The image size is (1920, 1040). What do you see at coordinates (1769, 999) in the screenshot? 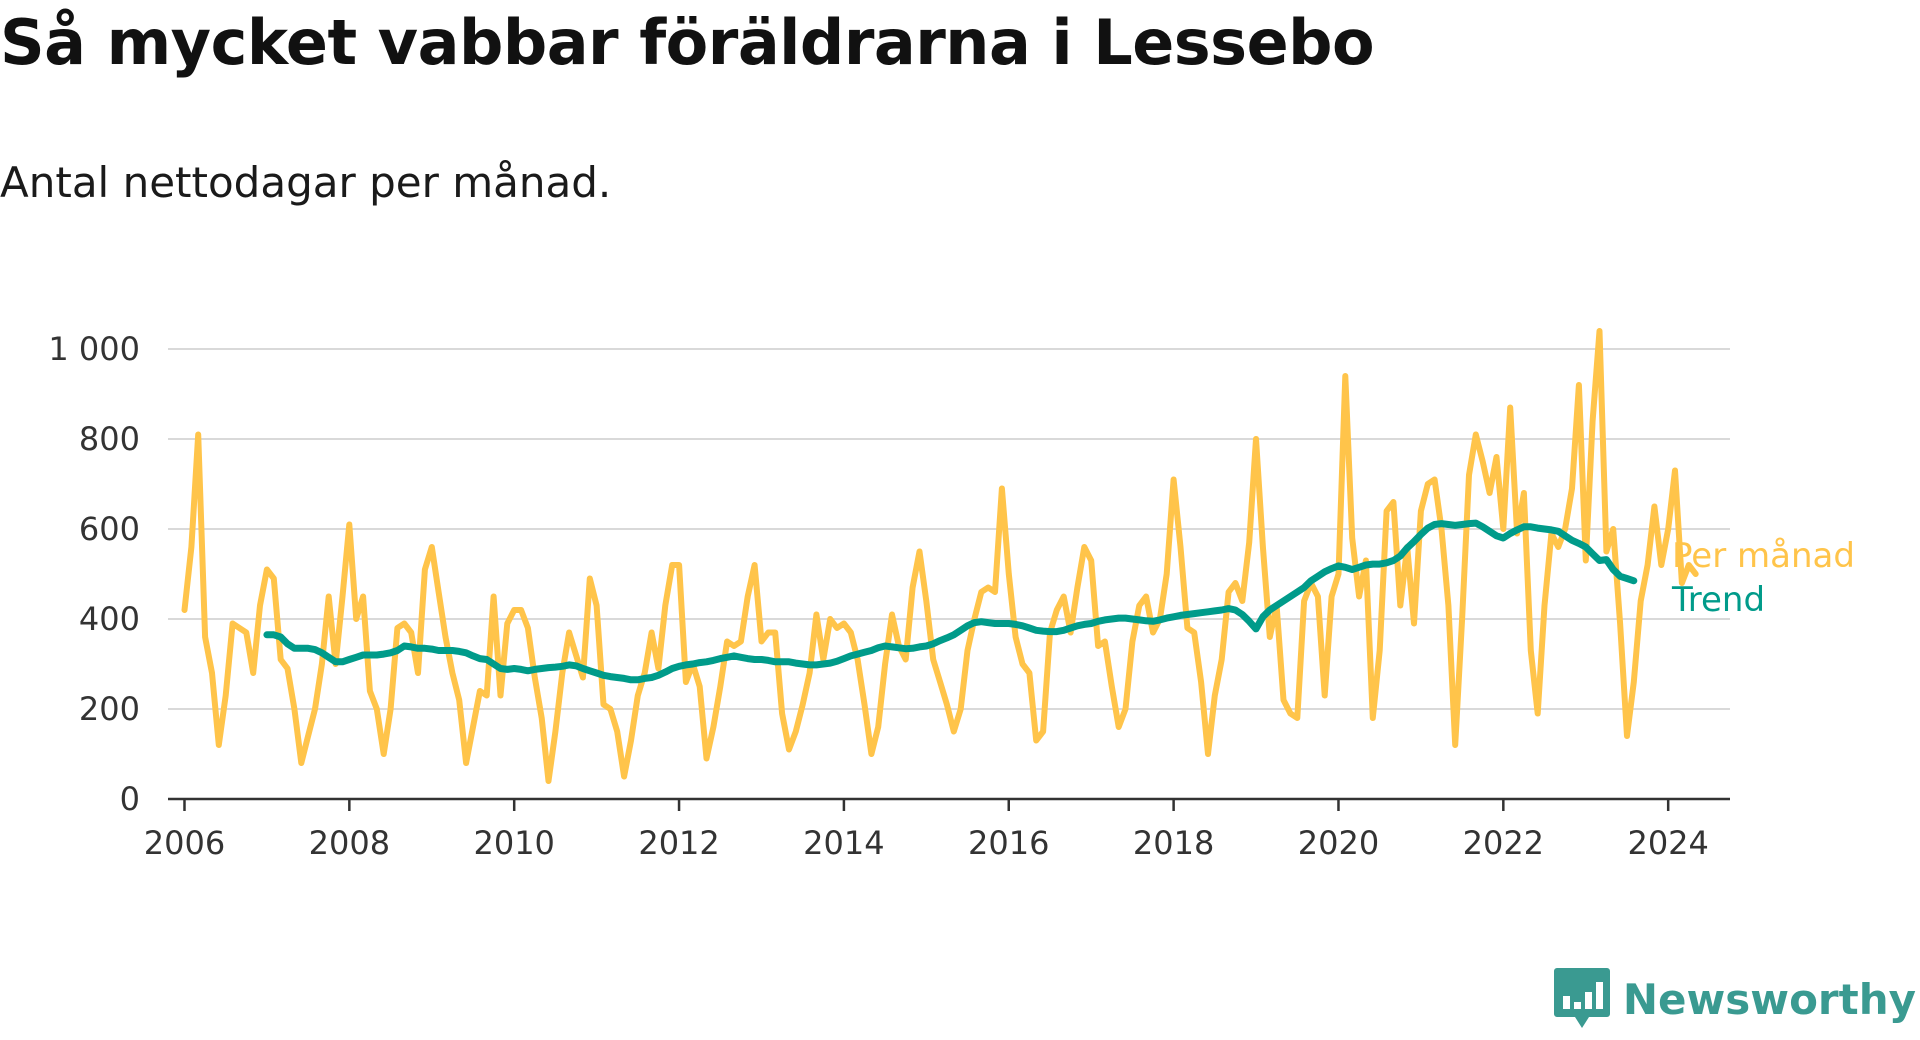
I see `newsworthy-logo-text: Newsworthy` at bounding box center [1769, 999].